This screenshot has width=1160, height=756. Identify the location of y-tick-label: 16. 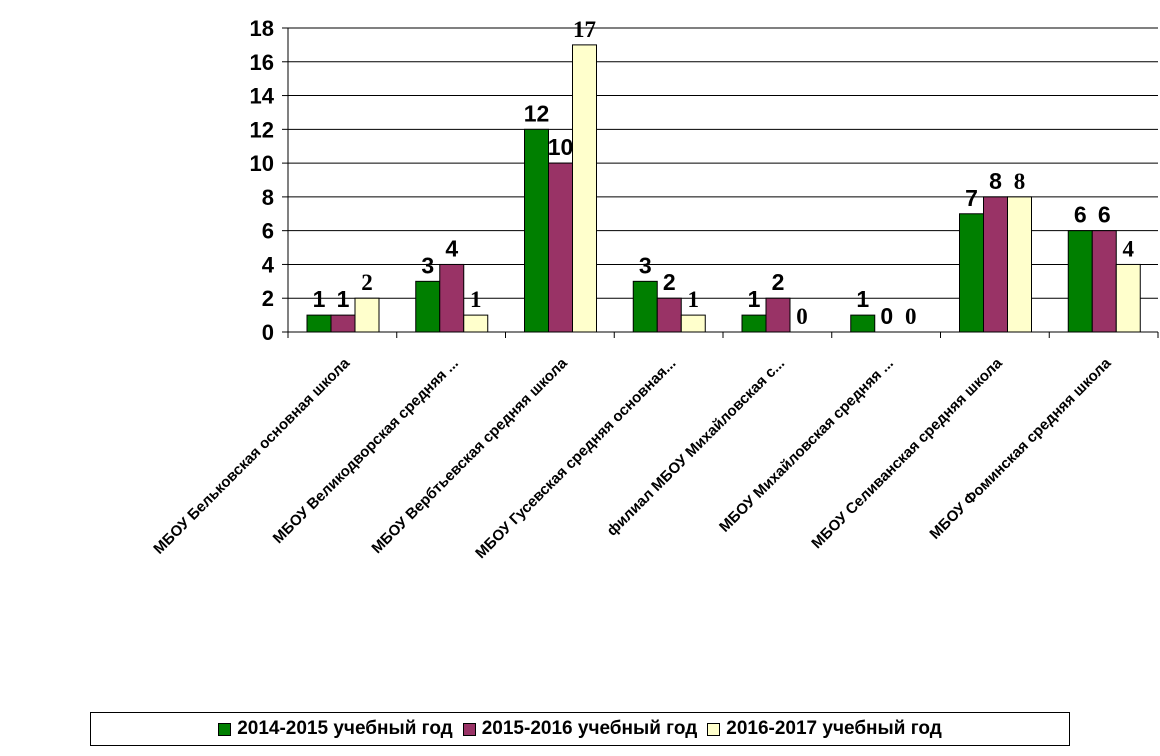
(262, 62).